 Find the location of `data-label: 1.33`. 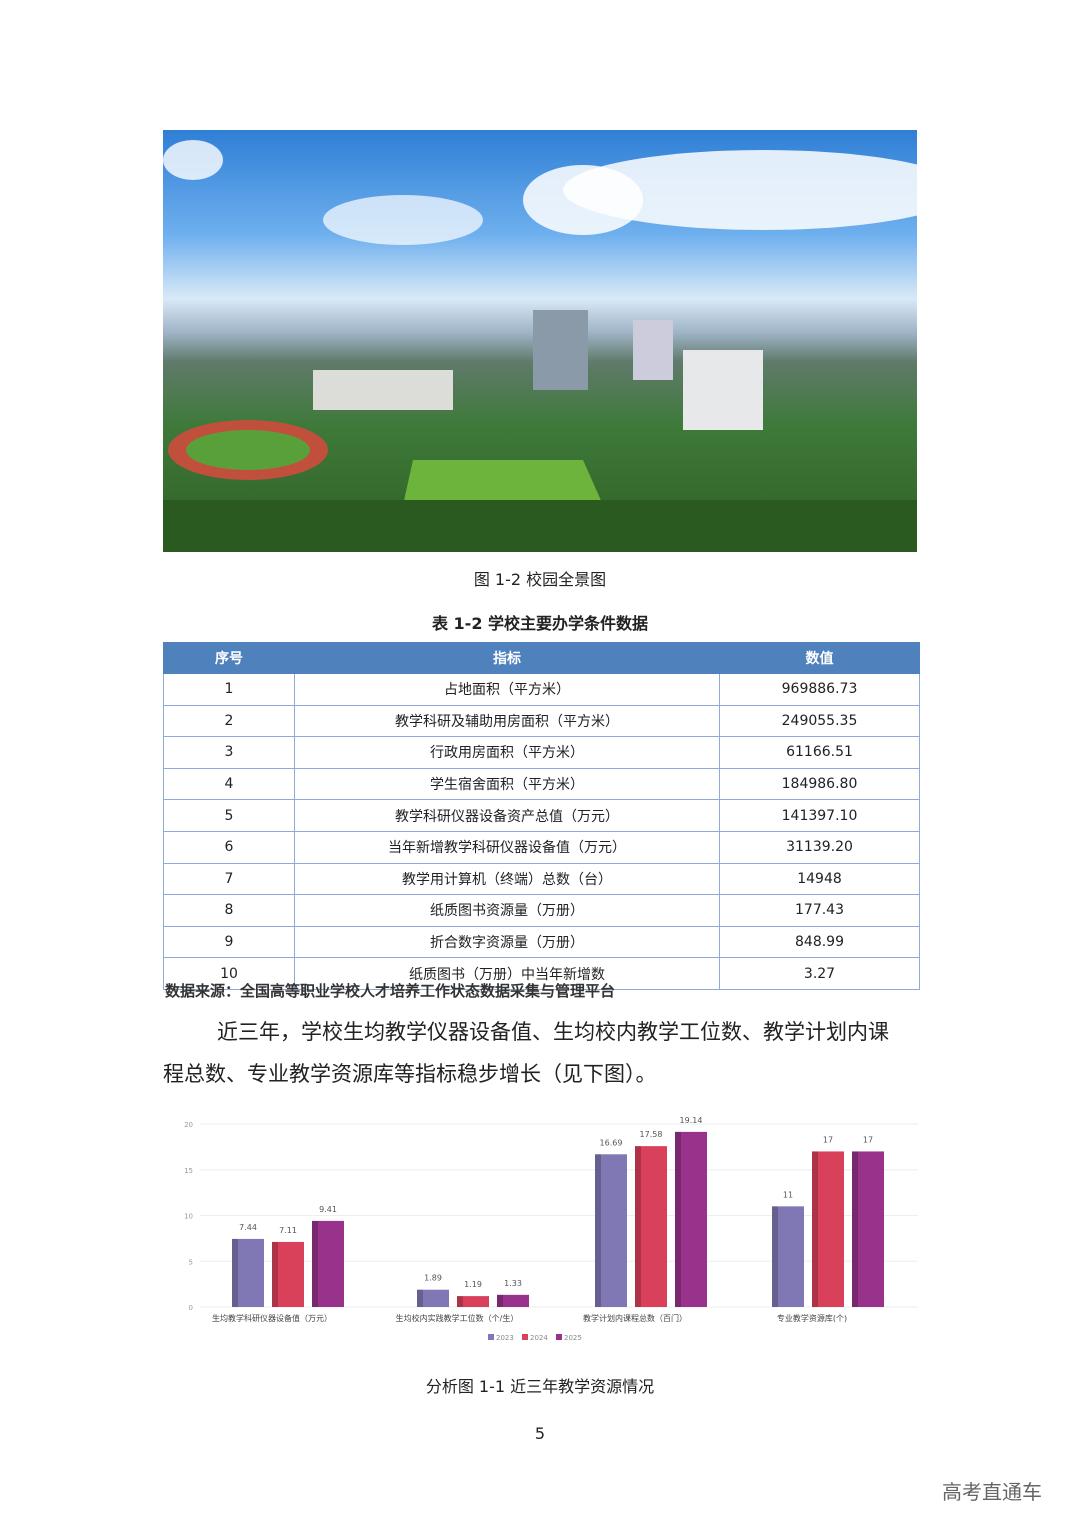

data-label: 1.33 is located at coordinates (513, 1283).